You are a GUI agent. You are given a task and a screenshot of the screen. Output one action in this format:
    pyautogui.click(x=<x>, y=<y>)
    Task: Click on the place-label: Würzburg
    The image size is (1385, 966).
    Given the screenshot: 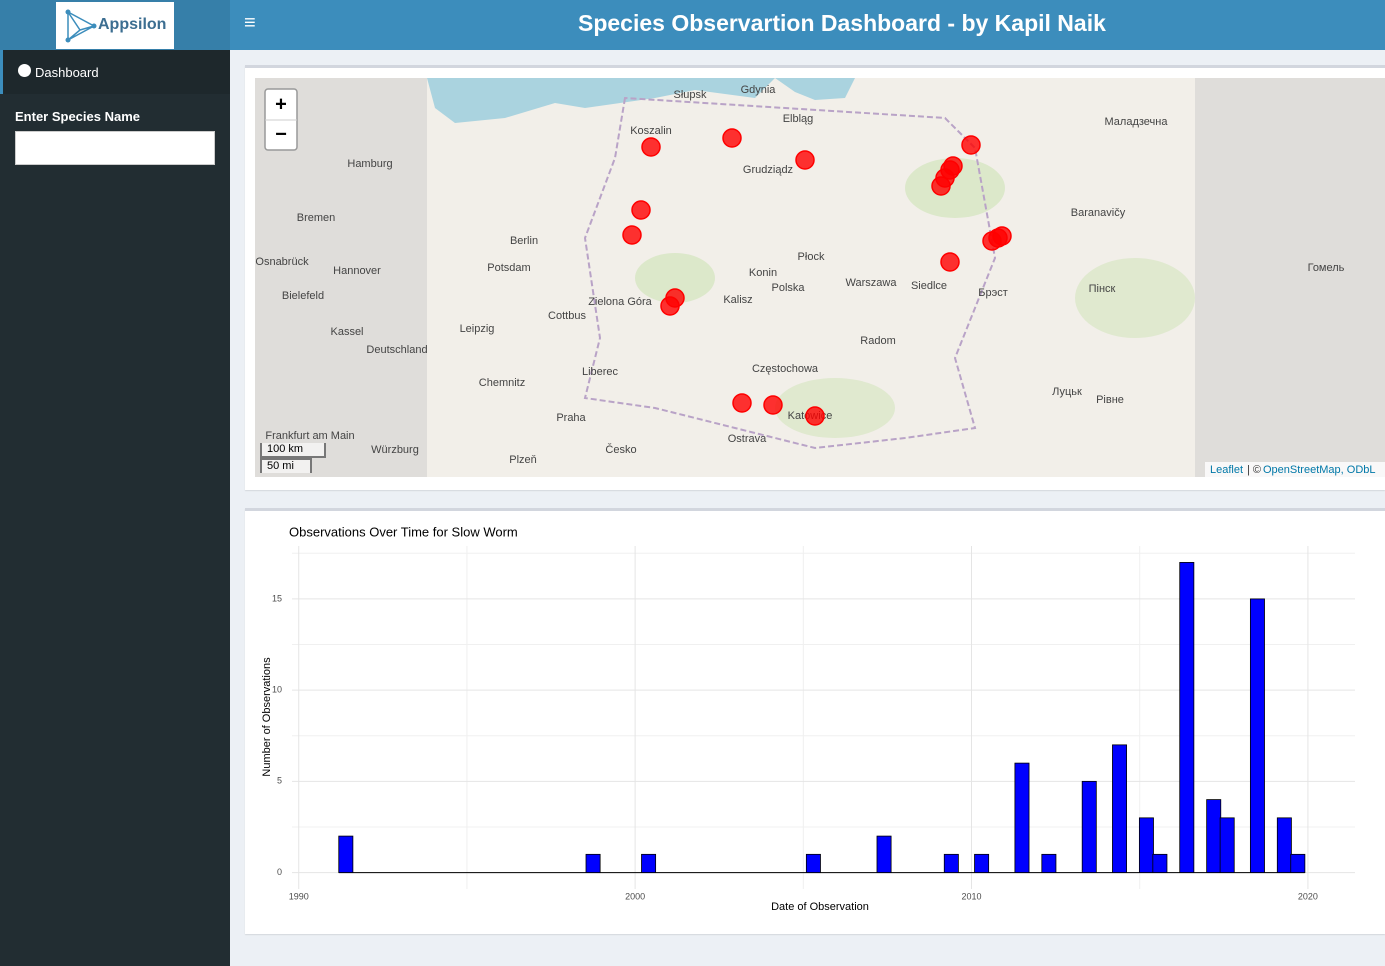 What is the action you would take?
    pyautogui.click(x=395, y=450)
    